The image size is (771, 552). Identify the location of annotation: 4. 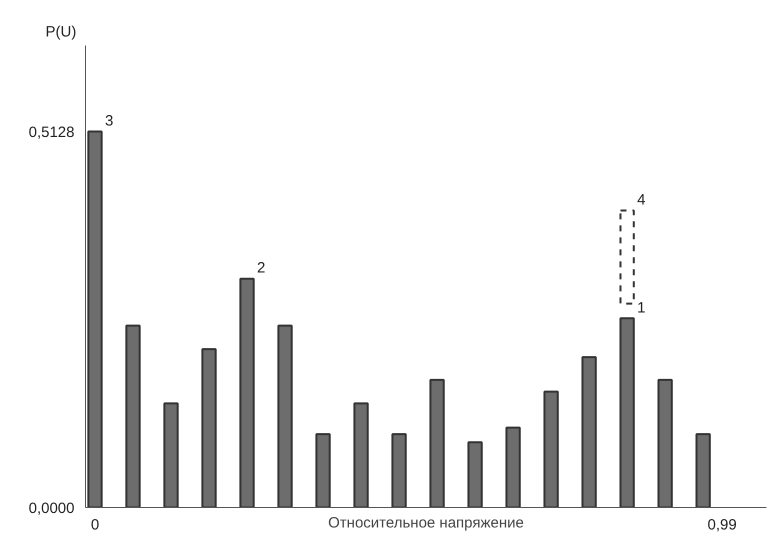
(641, 200).